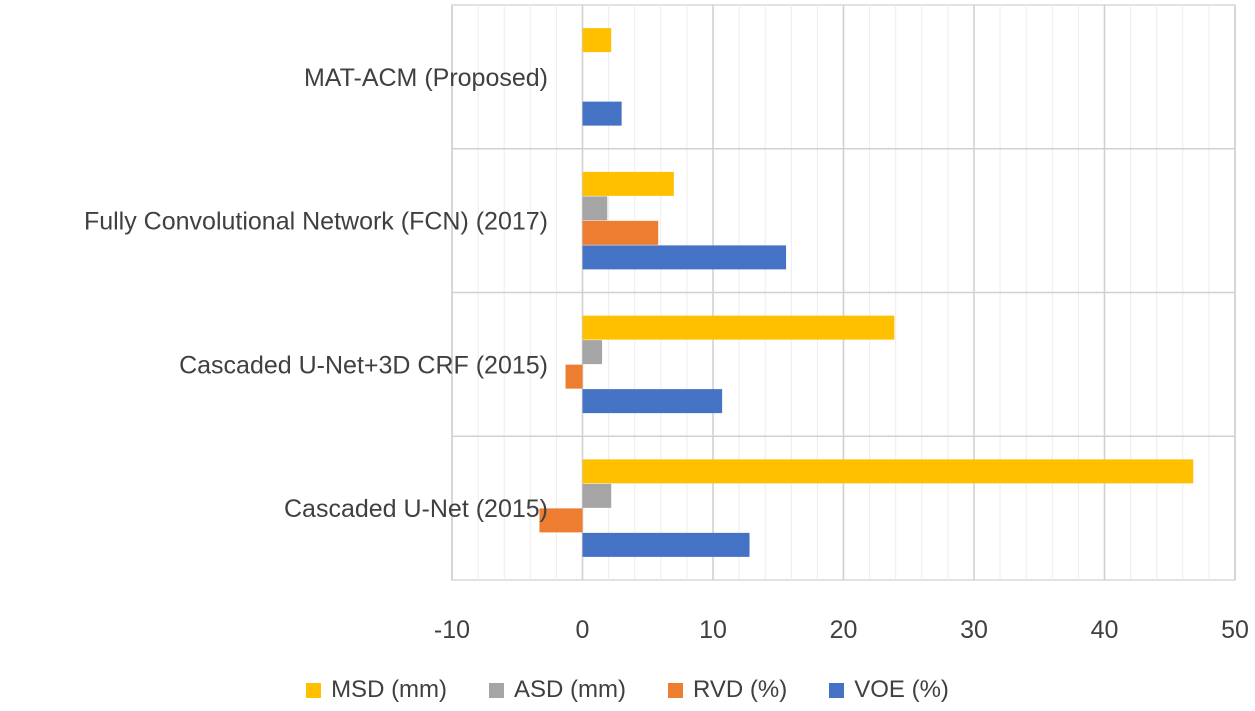  Describe the element at coordinates (1105, 630) in the screenshot. I see `x-tick-label: 40` at that location.